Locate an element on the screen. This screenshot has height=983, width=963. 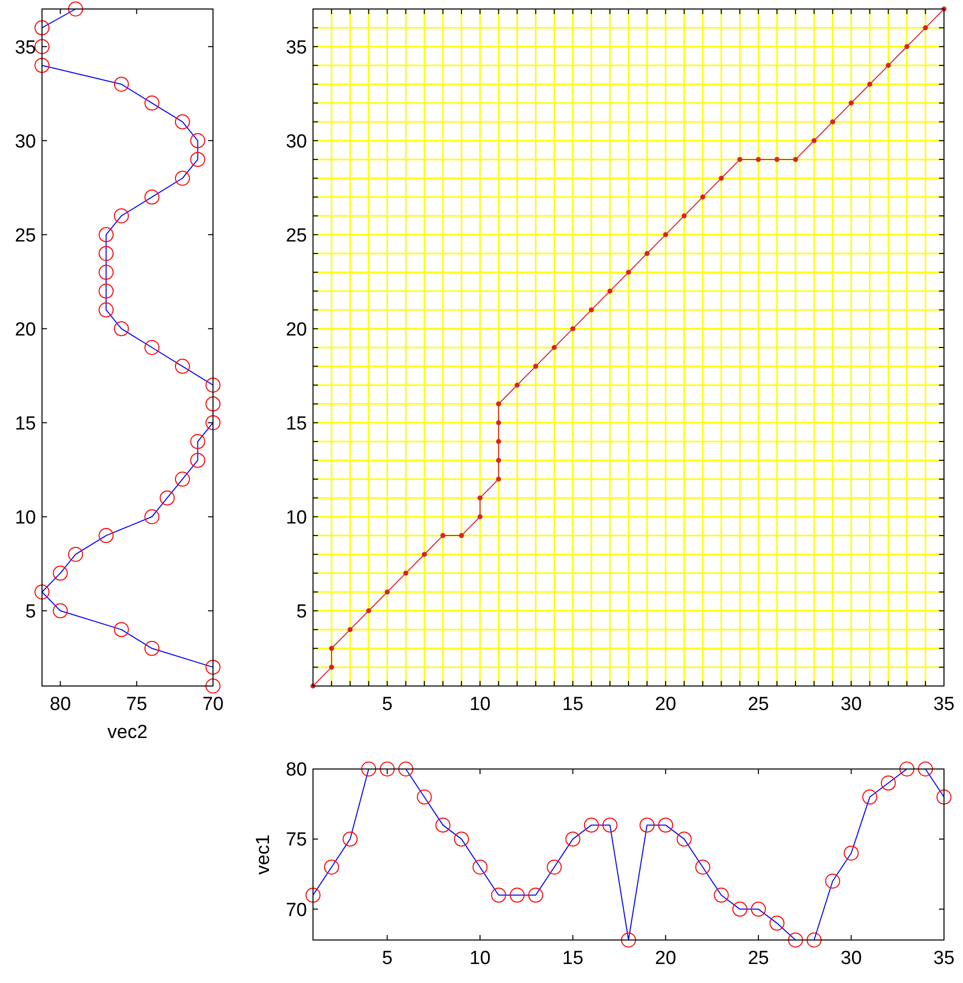
x-tick-label: 20 is located at coordinates (665, 704).